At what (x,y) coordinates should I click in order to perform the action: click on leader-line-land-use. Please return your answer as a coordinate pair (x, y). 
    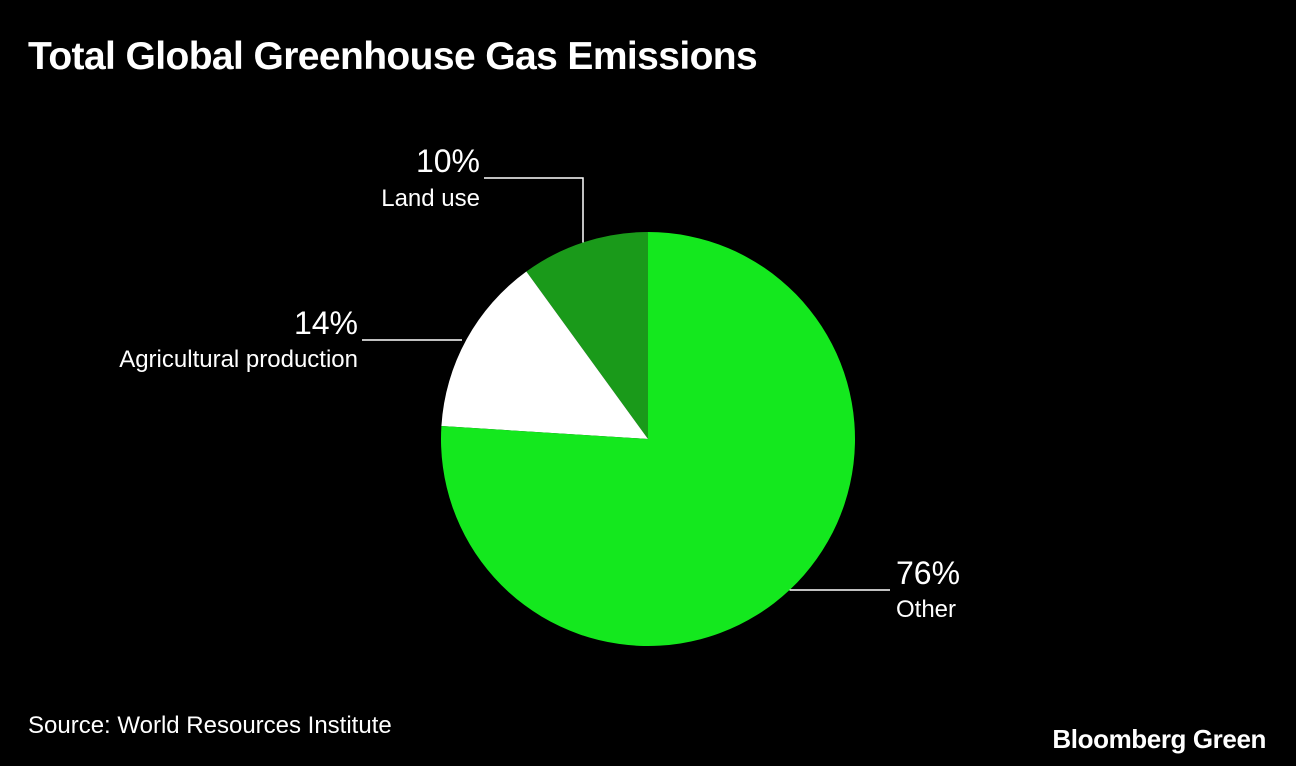
    Looking at the image, I should click on (534, 210).